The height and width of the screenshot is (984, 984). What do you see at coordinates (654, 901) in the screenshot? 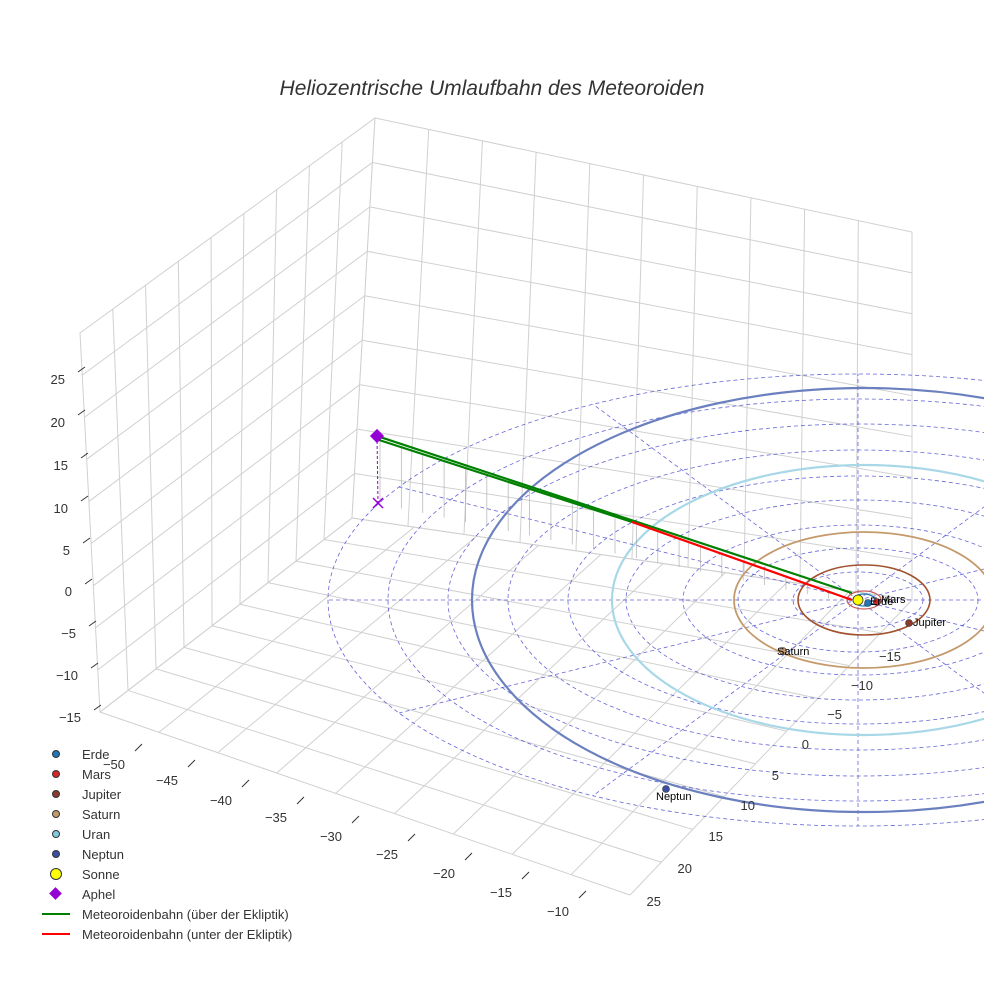
I see `y-tick-label: 25` at bounding box center [654, 901].